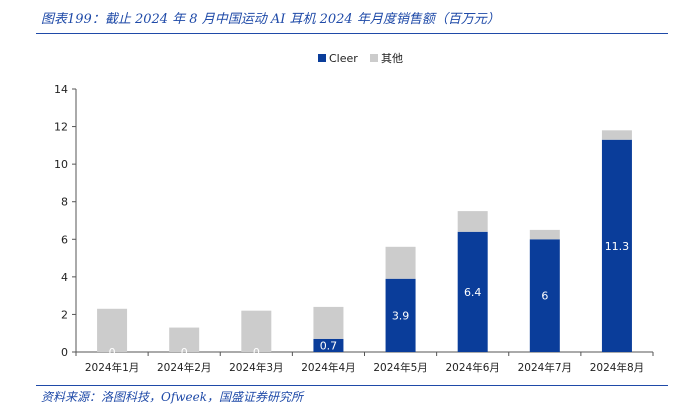 The image size is (687, 406). What do you see at coordinates (374, 58) in the screenshot?
I see `legend-swatch-other` at bounding box center [374, 58].